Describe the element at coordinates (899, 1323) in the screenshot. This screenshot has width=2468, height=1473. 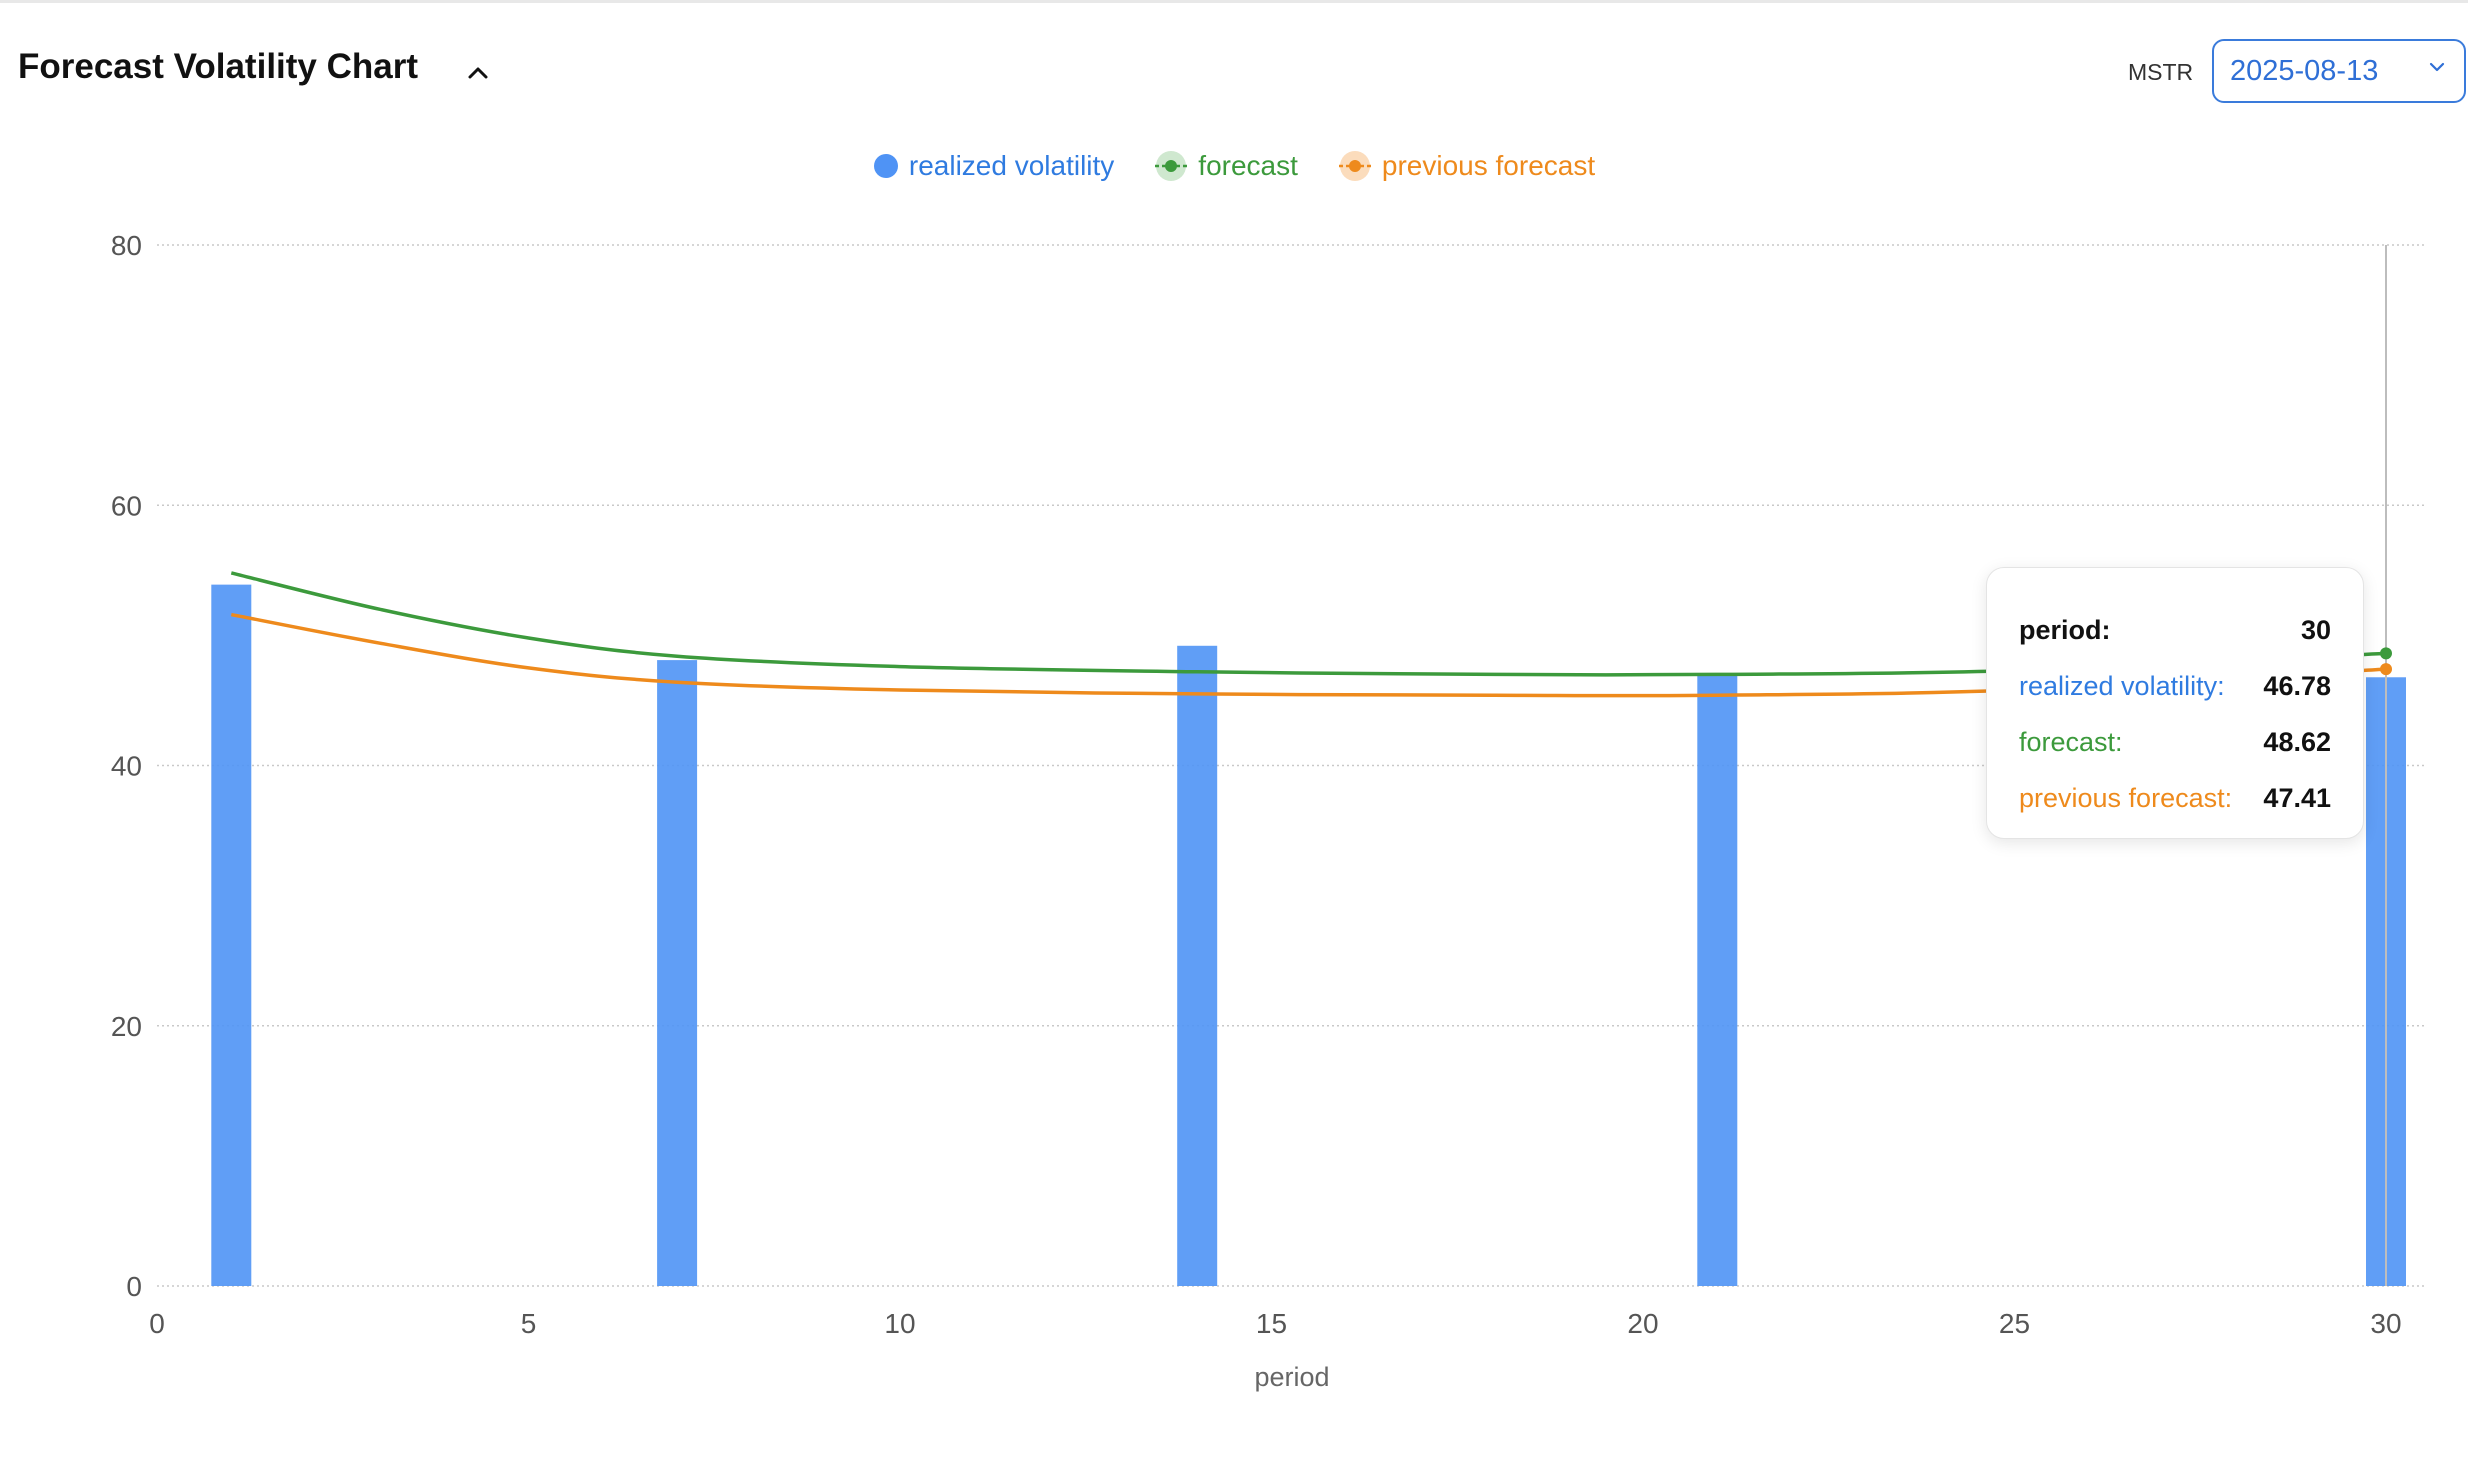
I see `x-tick-label: 10` at that location.